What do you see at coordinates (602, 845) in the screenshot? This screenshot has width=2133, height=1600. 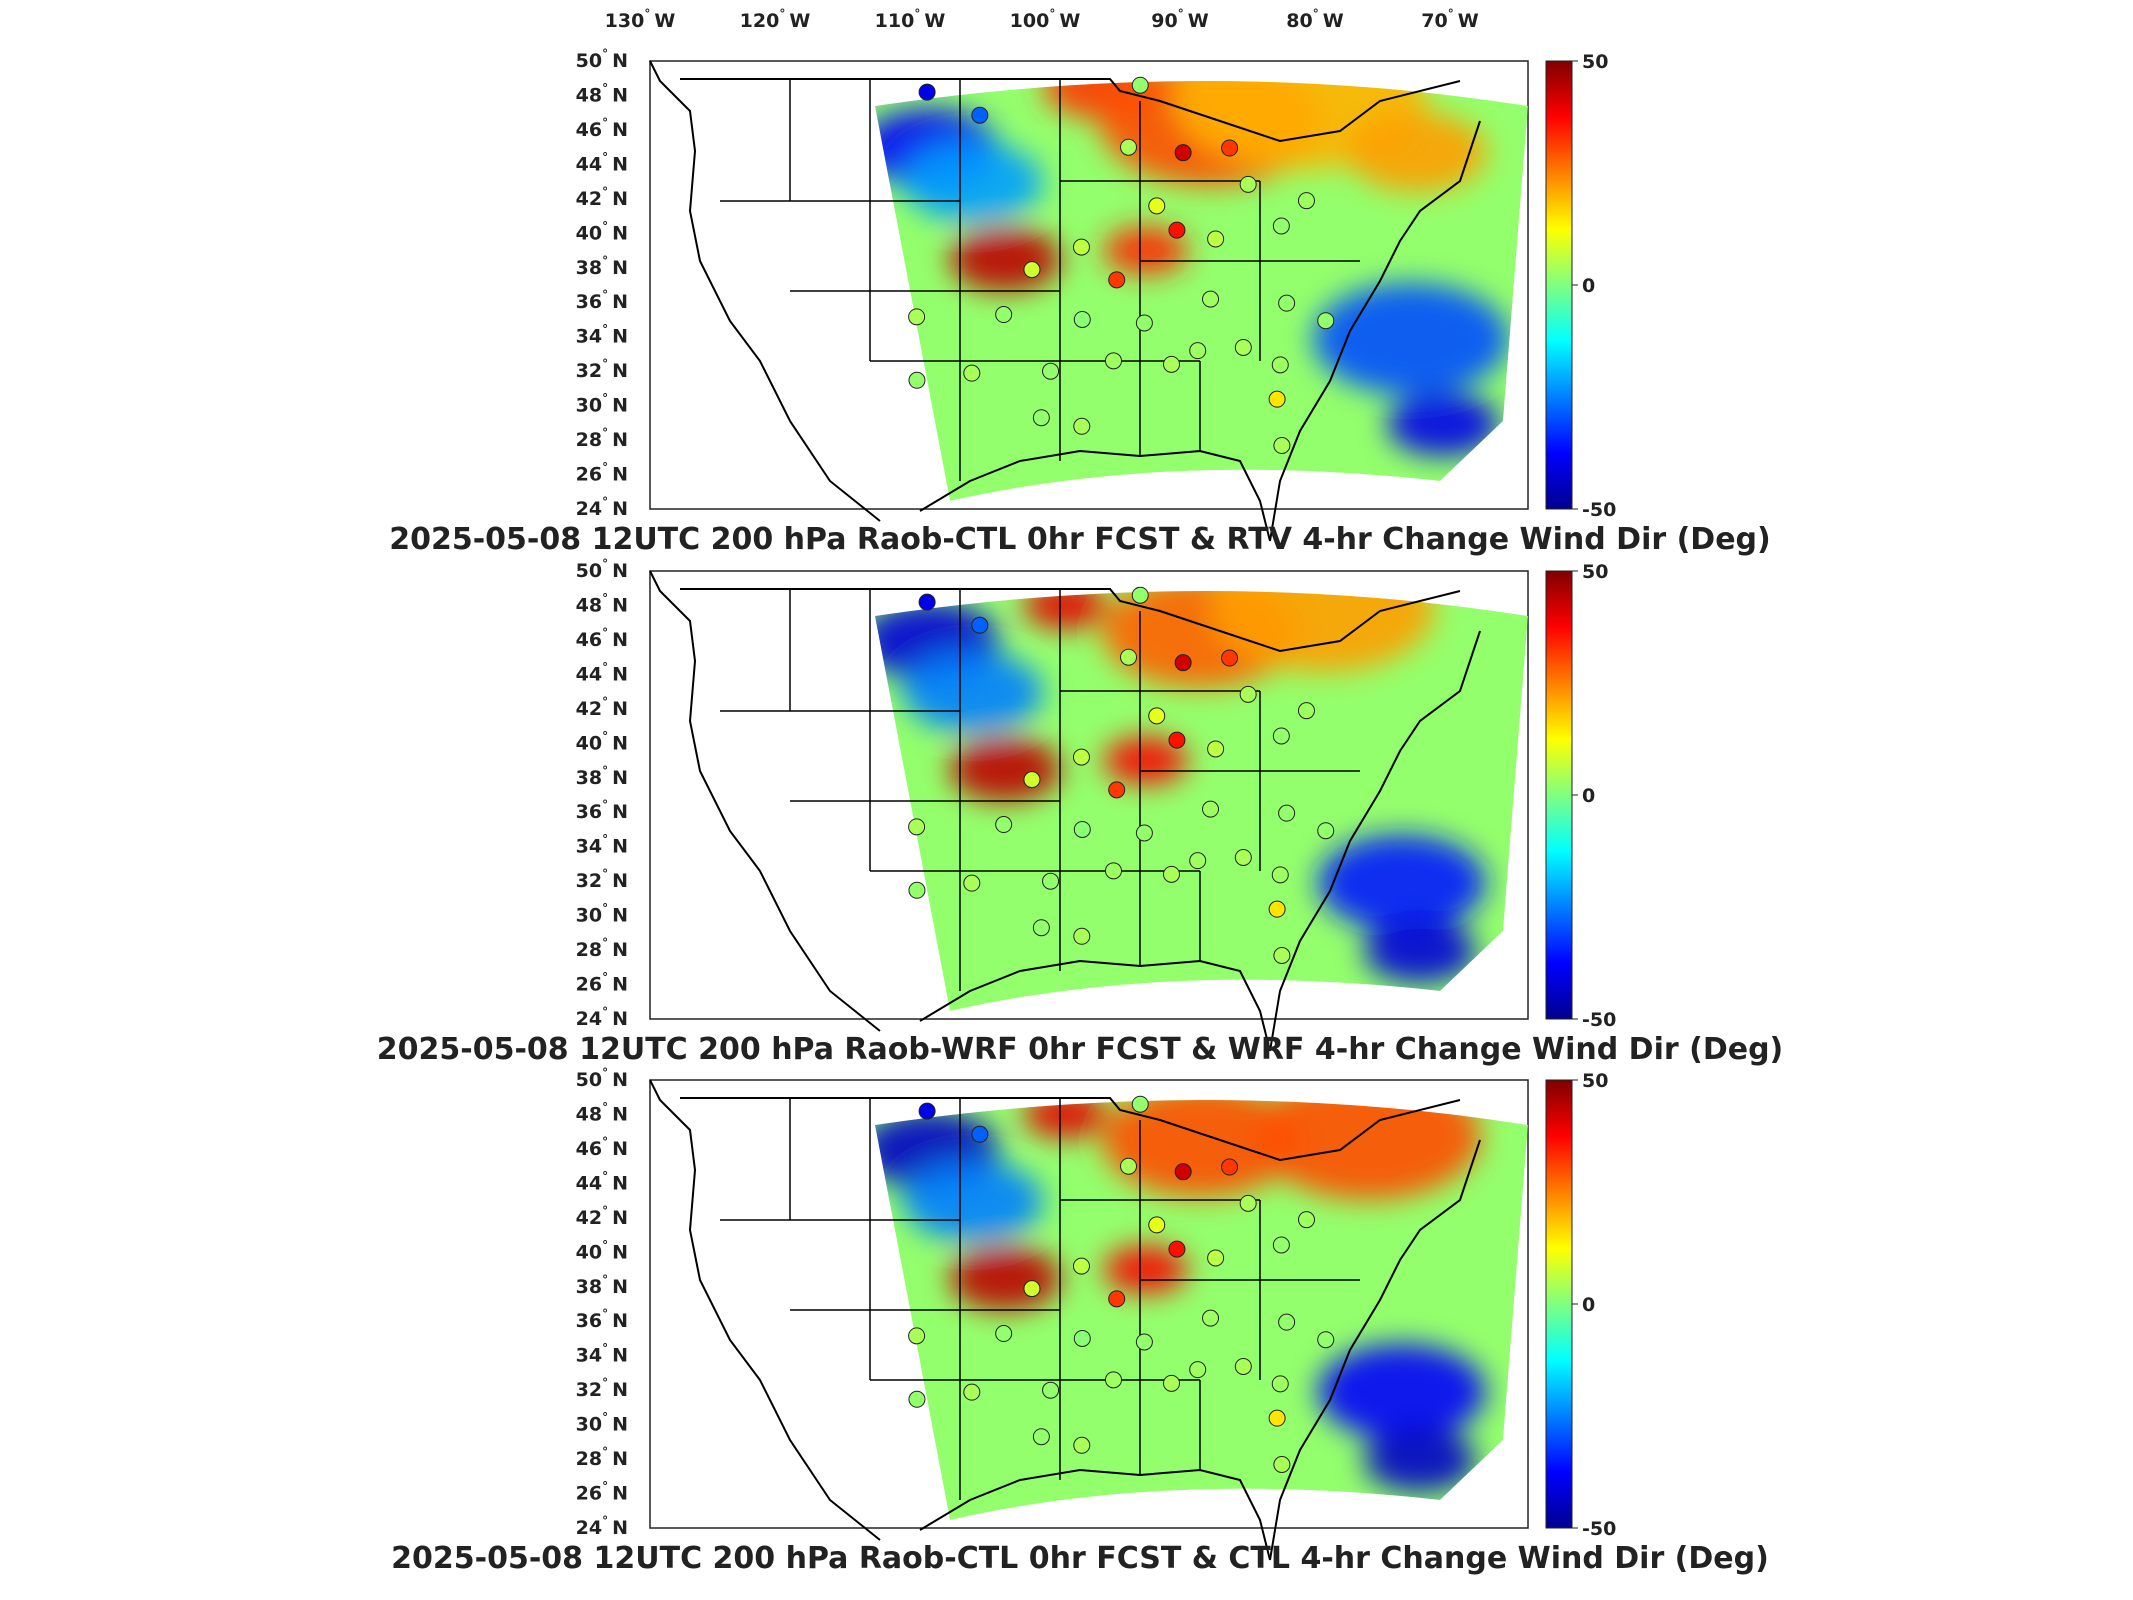 I see `latitude-label: 34° N` at bounding box center [602, 845].